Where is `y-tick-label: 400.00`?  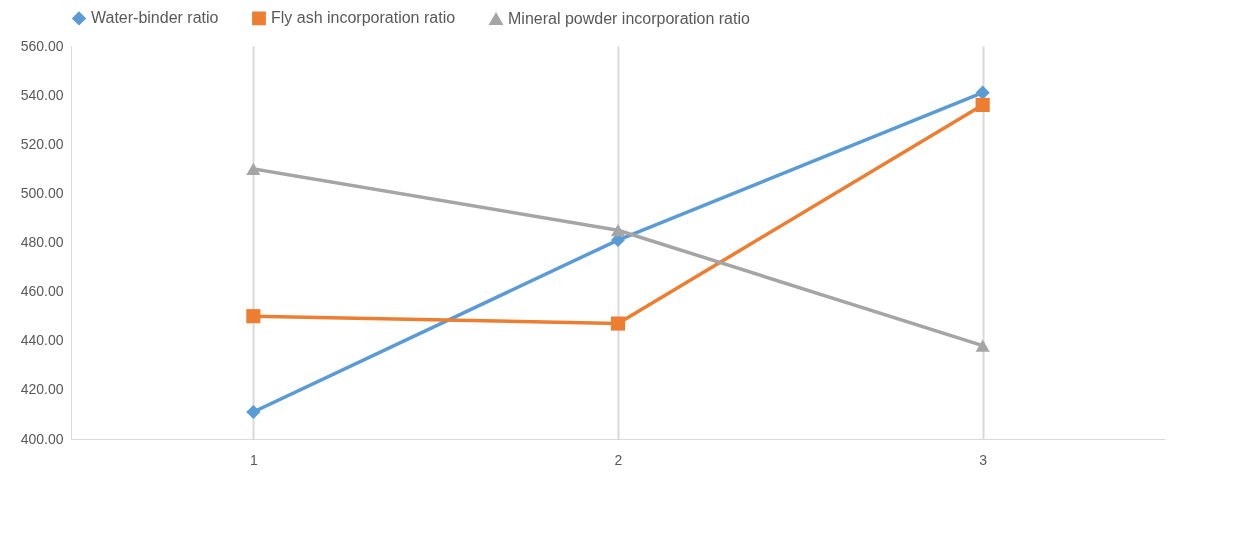 y-tick-label: 400.00 is located at coordinates (42, 438).